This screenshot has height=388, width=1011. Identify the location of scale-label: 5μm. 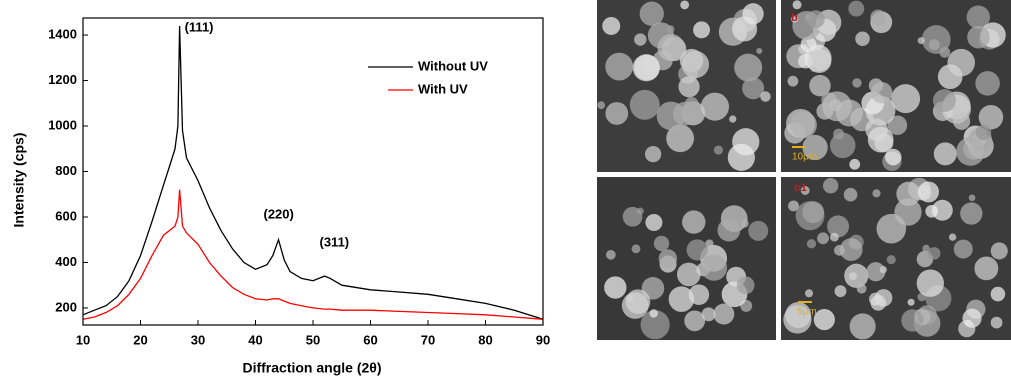
(807, 312).